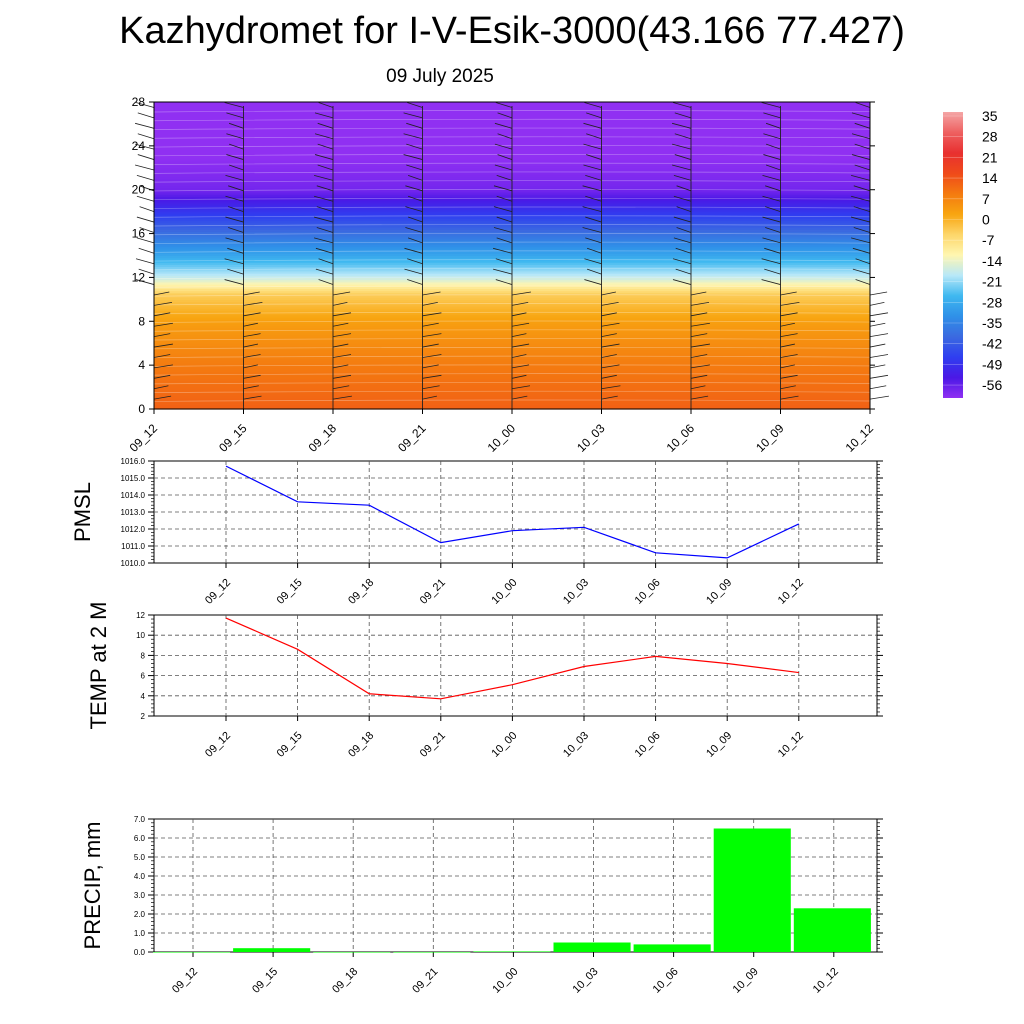 The height and width of the screenshot is (1024, 1024). I want to click on colorbar-label: -28, so click(992, 302).